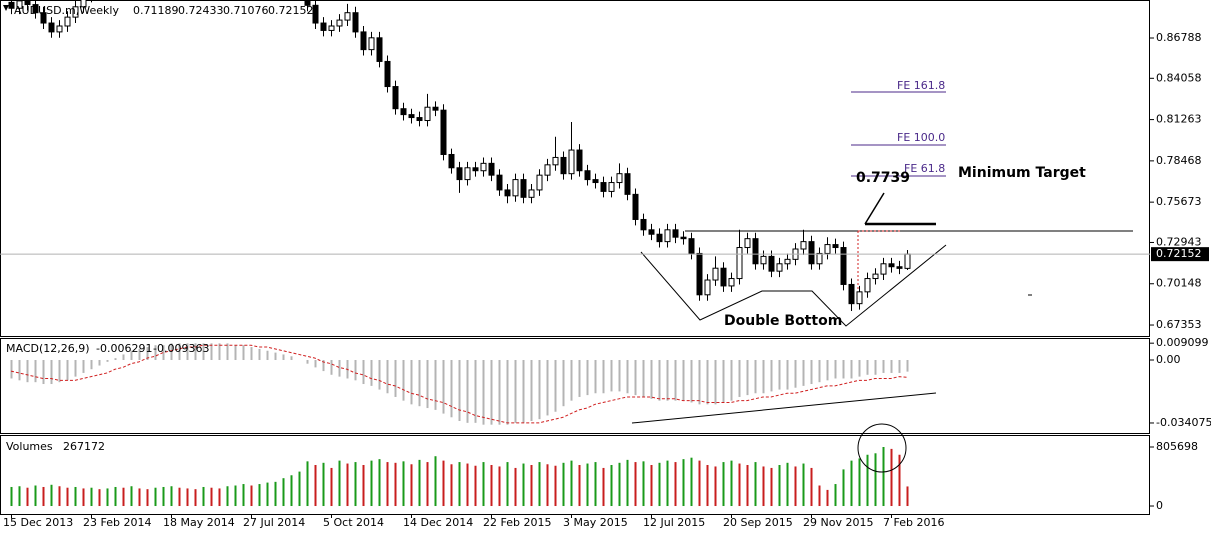 The height and width of the screenshot is (537, 1211). What do you see at coordinates (1179, 77) in the screenshot?
I see `y-tick-label: 0.84058` at bounding box center [1179, 77].